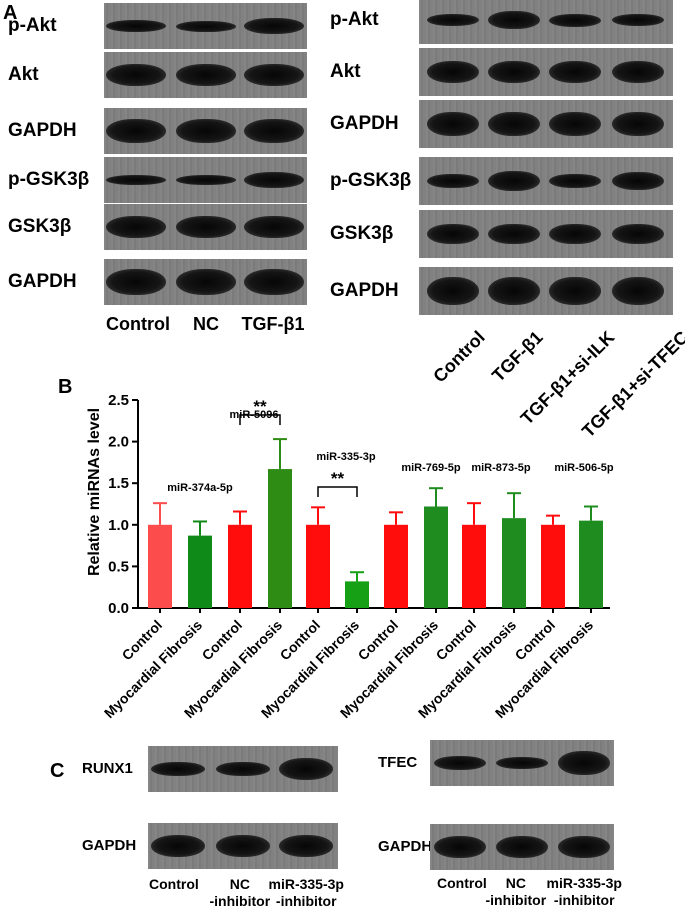 Image resolution: width=685 pixels, height=917 pixels. I want to click on panel-c-letter: C, so click(57, 771).